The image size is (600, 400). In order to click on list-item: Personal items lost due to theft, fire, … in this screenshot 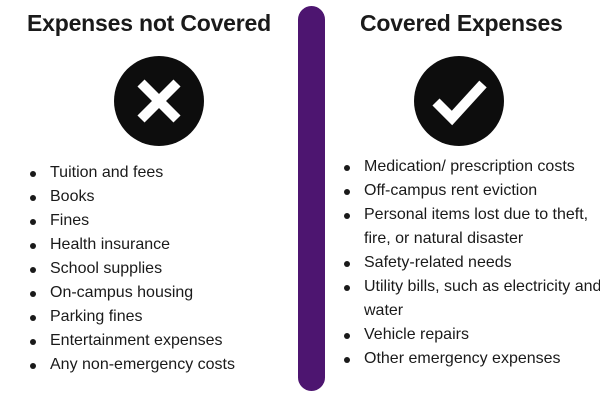, I will do `click(470, 227)`.